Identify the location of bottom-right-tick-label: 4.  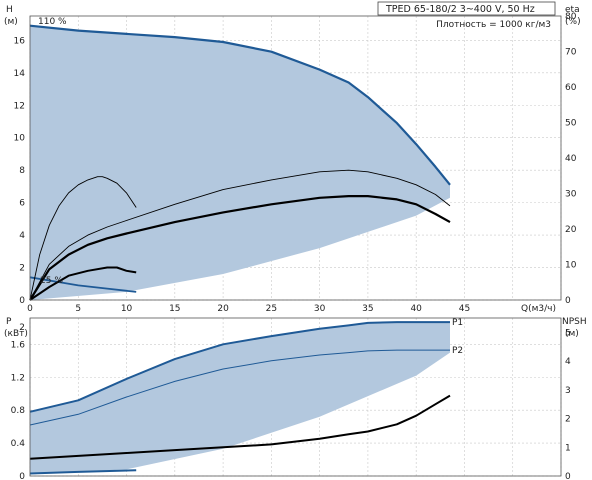
(568, 362).